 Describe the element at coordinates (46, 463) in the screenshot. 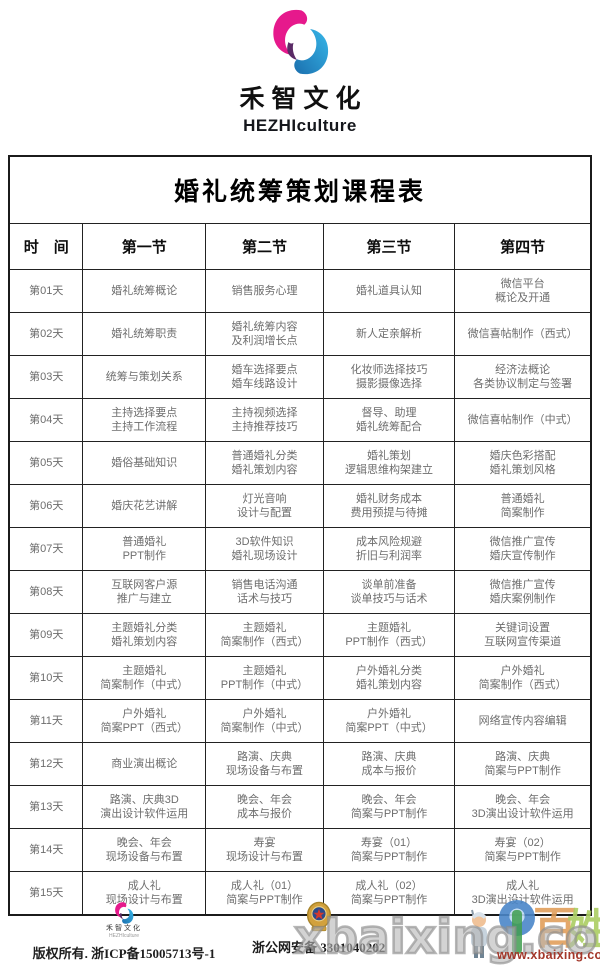

I see `day-cell: 第05天` at that location.